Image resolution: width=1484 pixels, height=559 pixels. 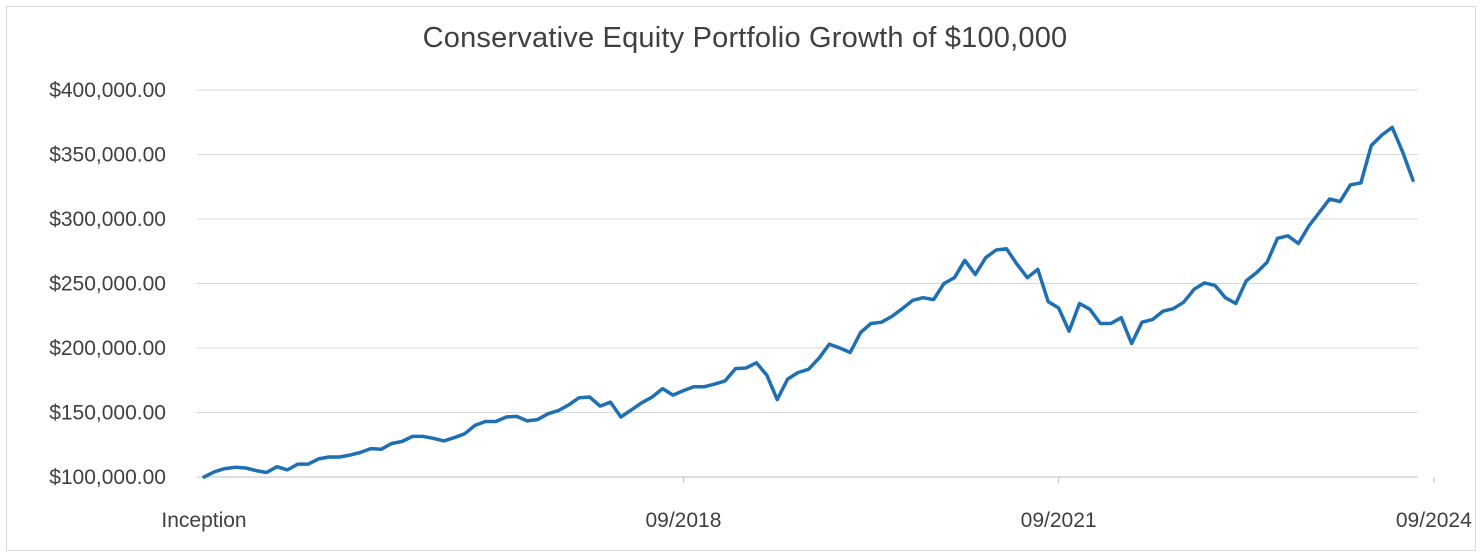 What do you see at coordinates (1059, 520) in the screenshot?
I see `x-tick-label: 09/2021` at bounding box center [1059, 520].